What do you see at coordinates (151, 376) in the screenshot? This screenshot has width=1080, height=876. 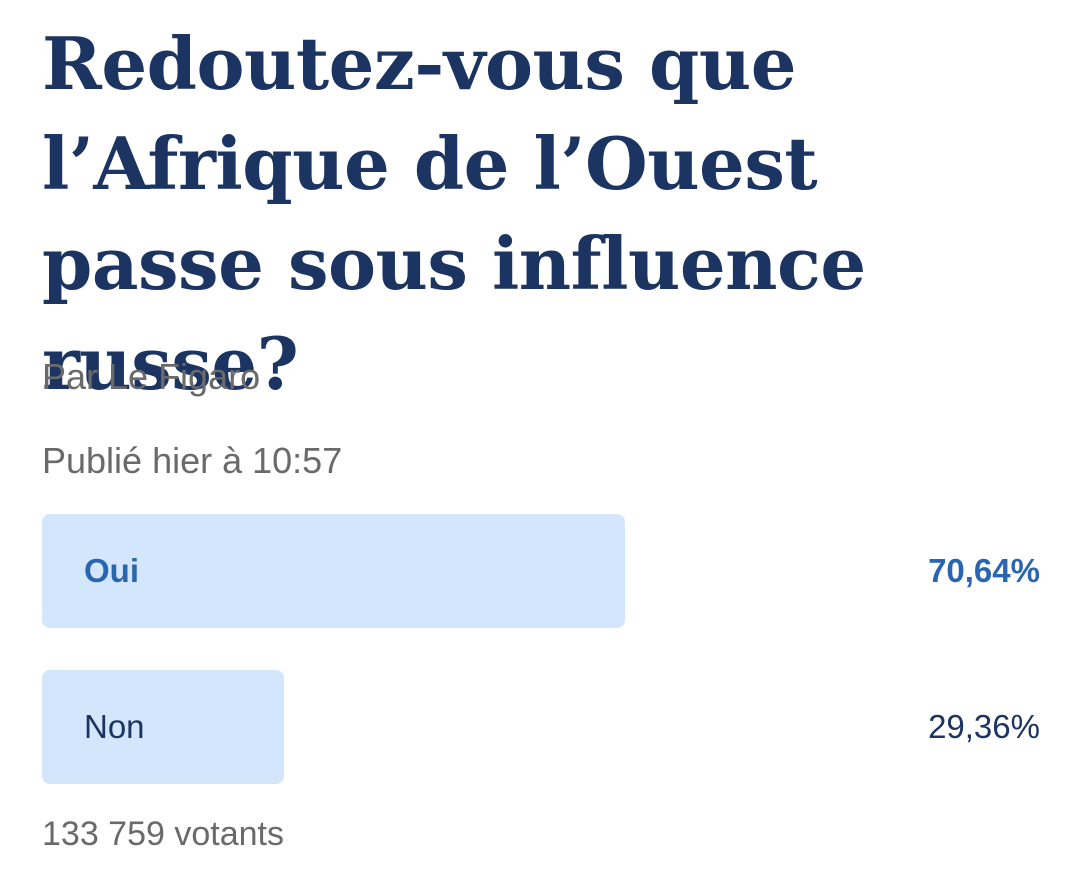 I see `poll-author: Par Le Figaro` at bounding box center [151, 376].